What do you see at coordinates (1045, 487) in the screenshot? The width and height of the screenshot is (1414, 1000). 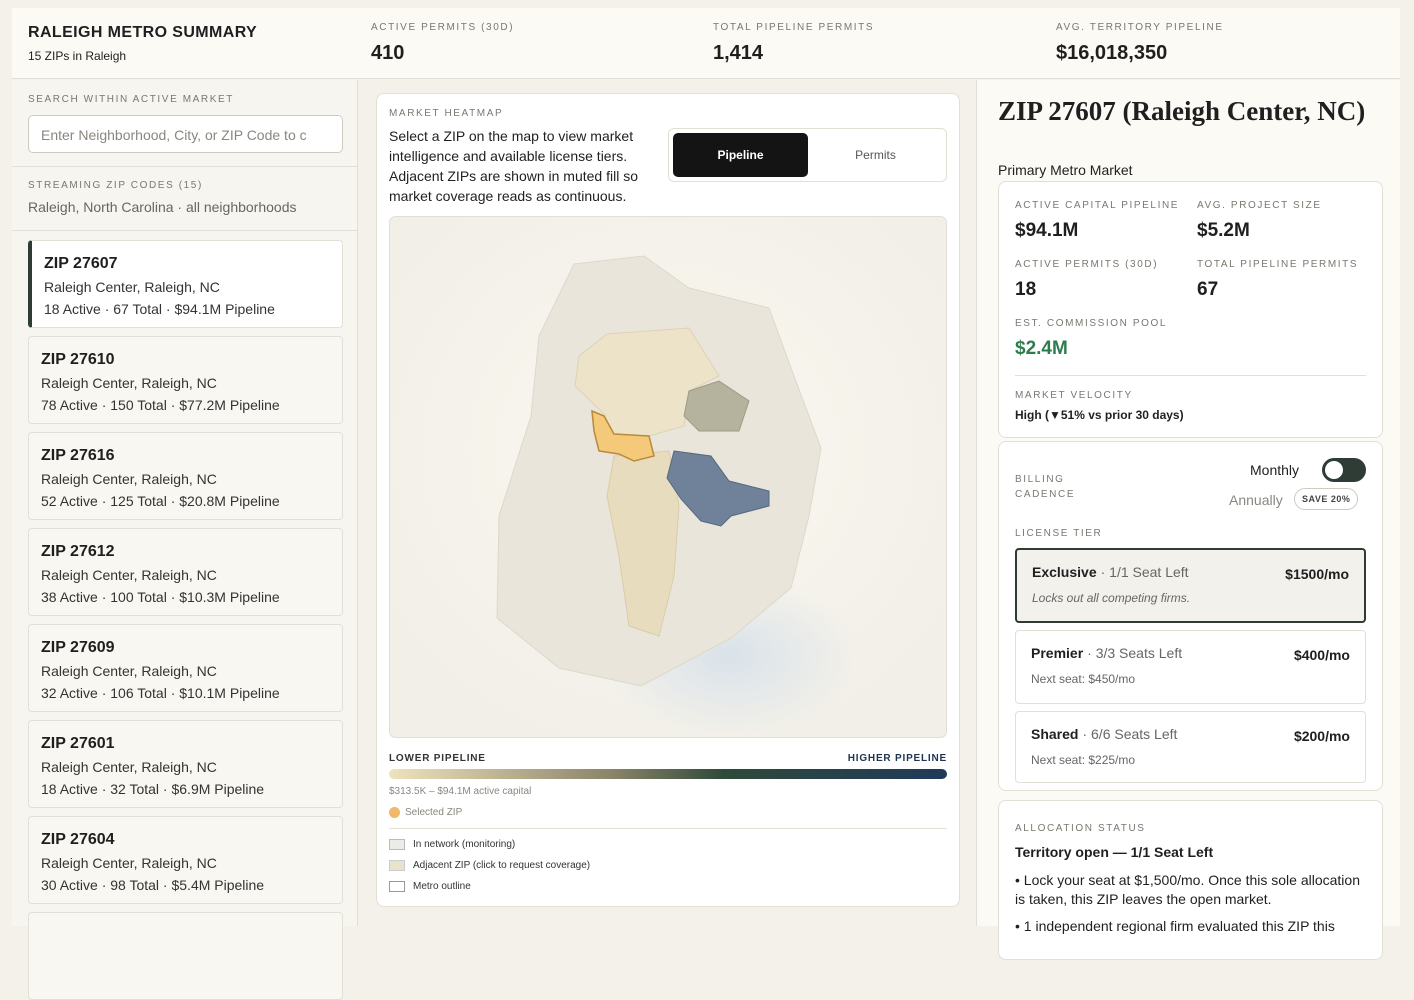 I see `billing-label: BILLING CADENCE` at bounding box center [1045, 487].